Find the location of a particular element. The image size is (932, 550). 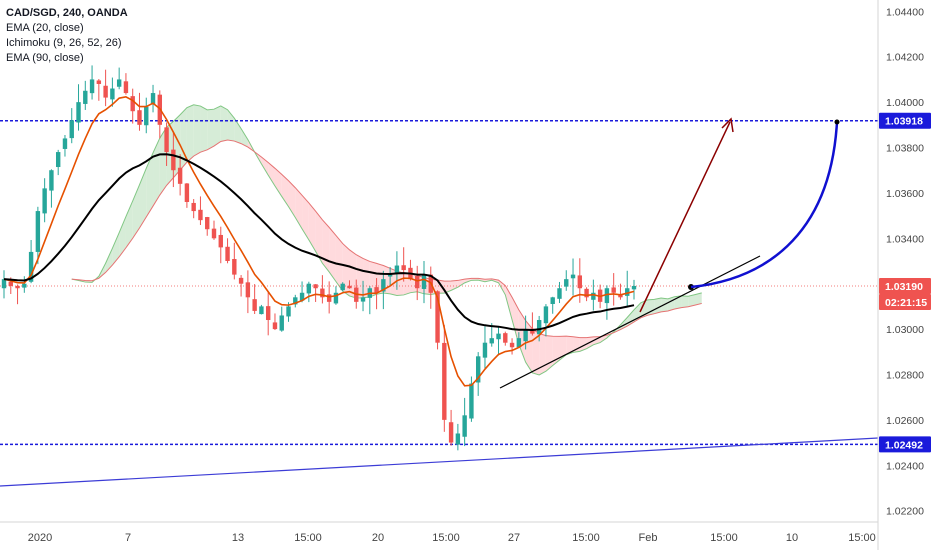

resistance-price-badge: 1.03918 is located at coordinates (905, 120).